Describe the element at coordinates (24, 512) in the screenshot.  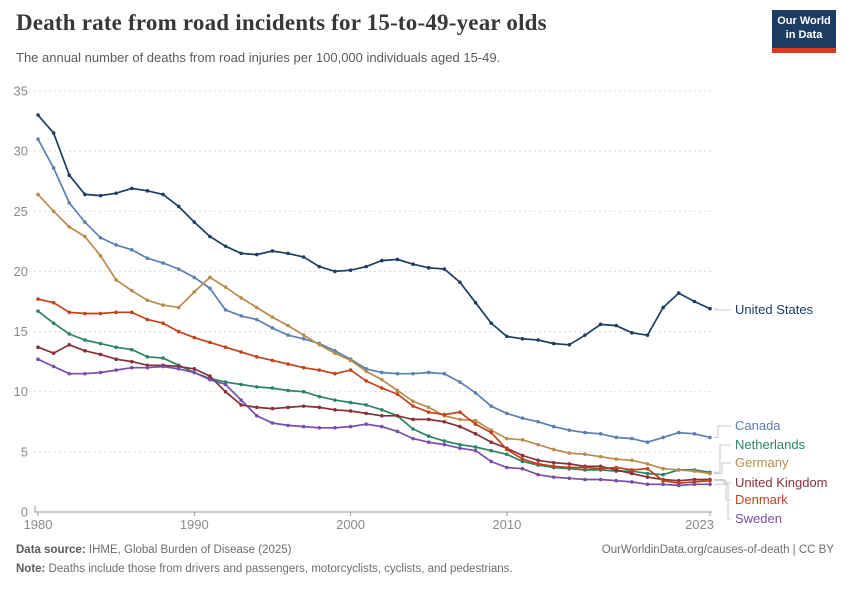
I see `y-tick-label: 0` at that location.